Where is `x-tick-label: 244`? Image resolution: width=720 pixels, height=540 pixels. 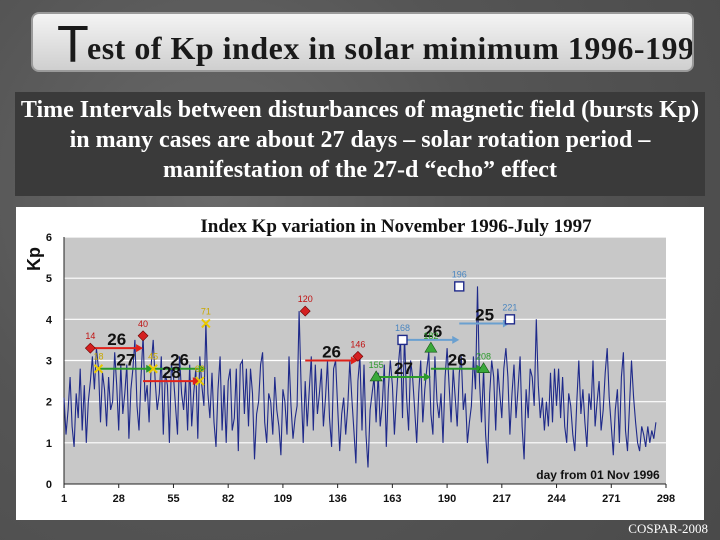 x-tick-label: 244 is located at coordinates (556, 499).